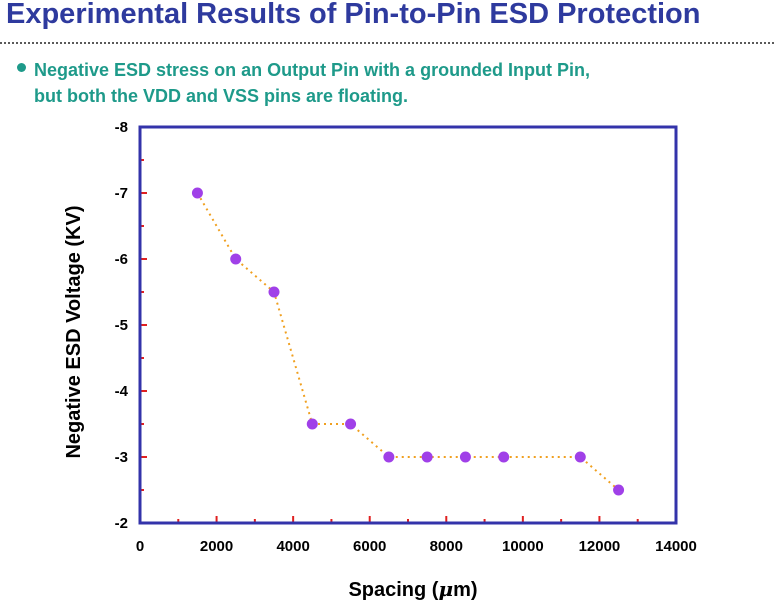  I want to click on x-tick-label: 10000, so click(523, 546).